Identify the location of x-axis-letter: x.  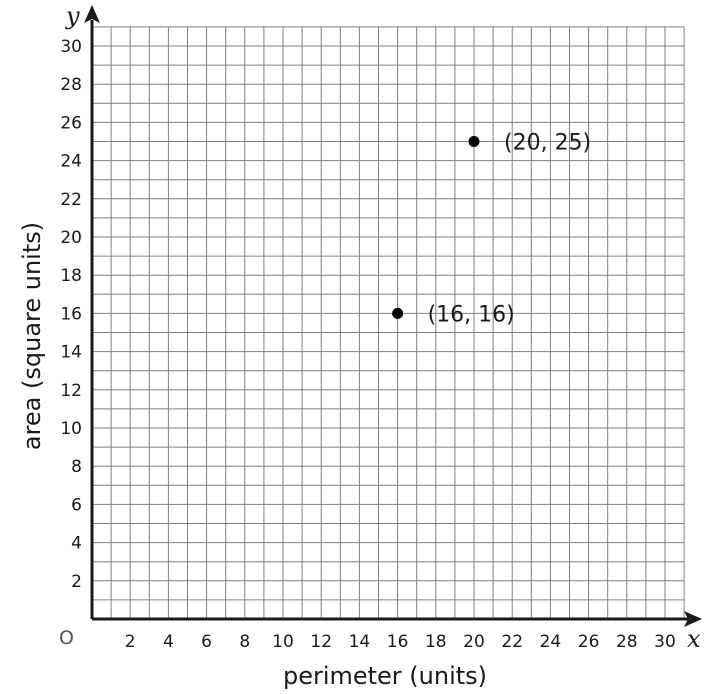
(694, 639).